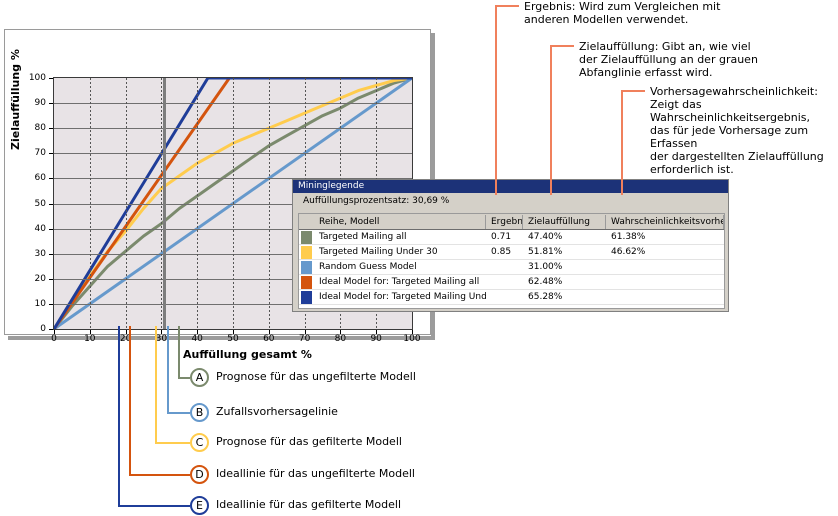  What do you see at coordinates (54, 339) in the screenshot?
I see `x-tick-label: 0` at bounding box center [54, 339].